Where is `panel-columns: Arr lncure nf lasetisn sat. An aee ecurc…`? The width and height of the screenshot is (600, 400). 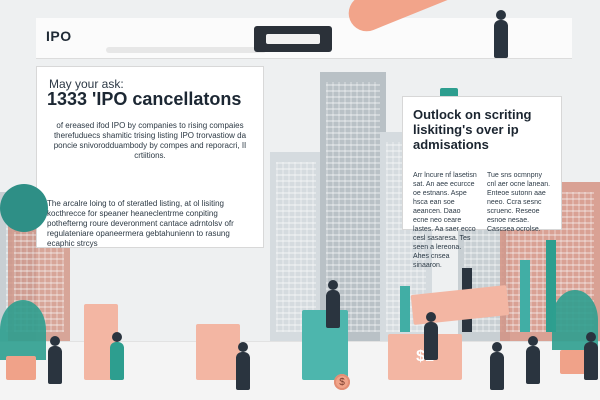 panel-columns: Arr lncure nf lasetisn sat. An aee ecurc… is located at coordinates (482, 220).